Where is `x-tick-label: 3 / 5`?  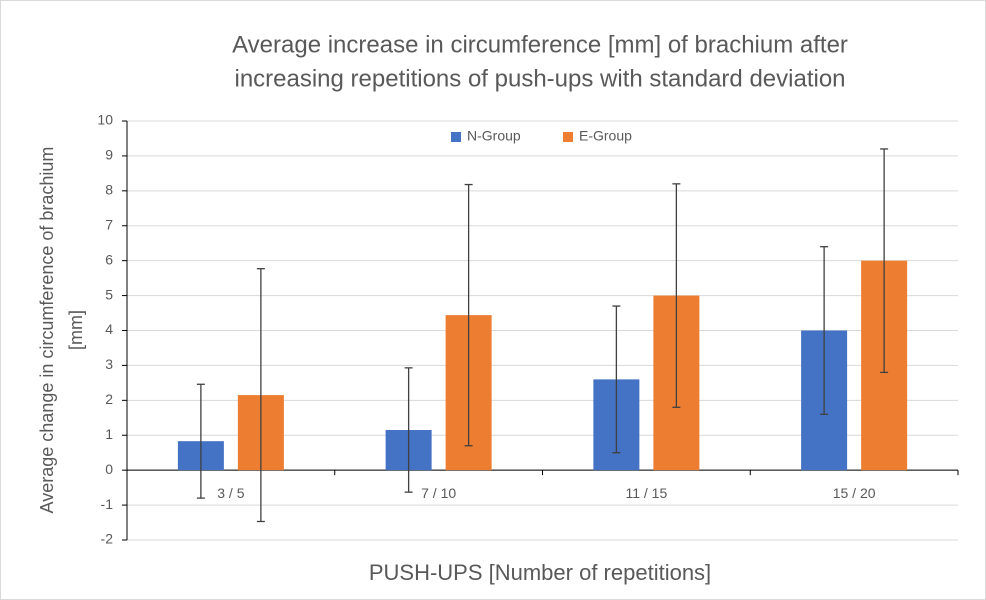 x-tick-label: 3 / 5 is located at coordinates (230, 493).